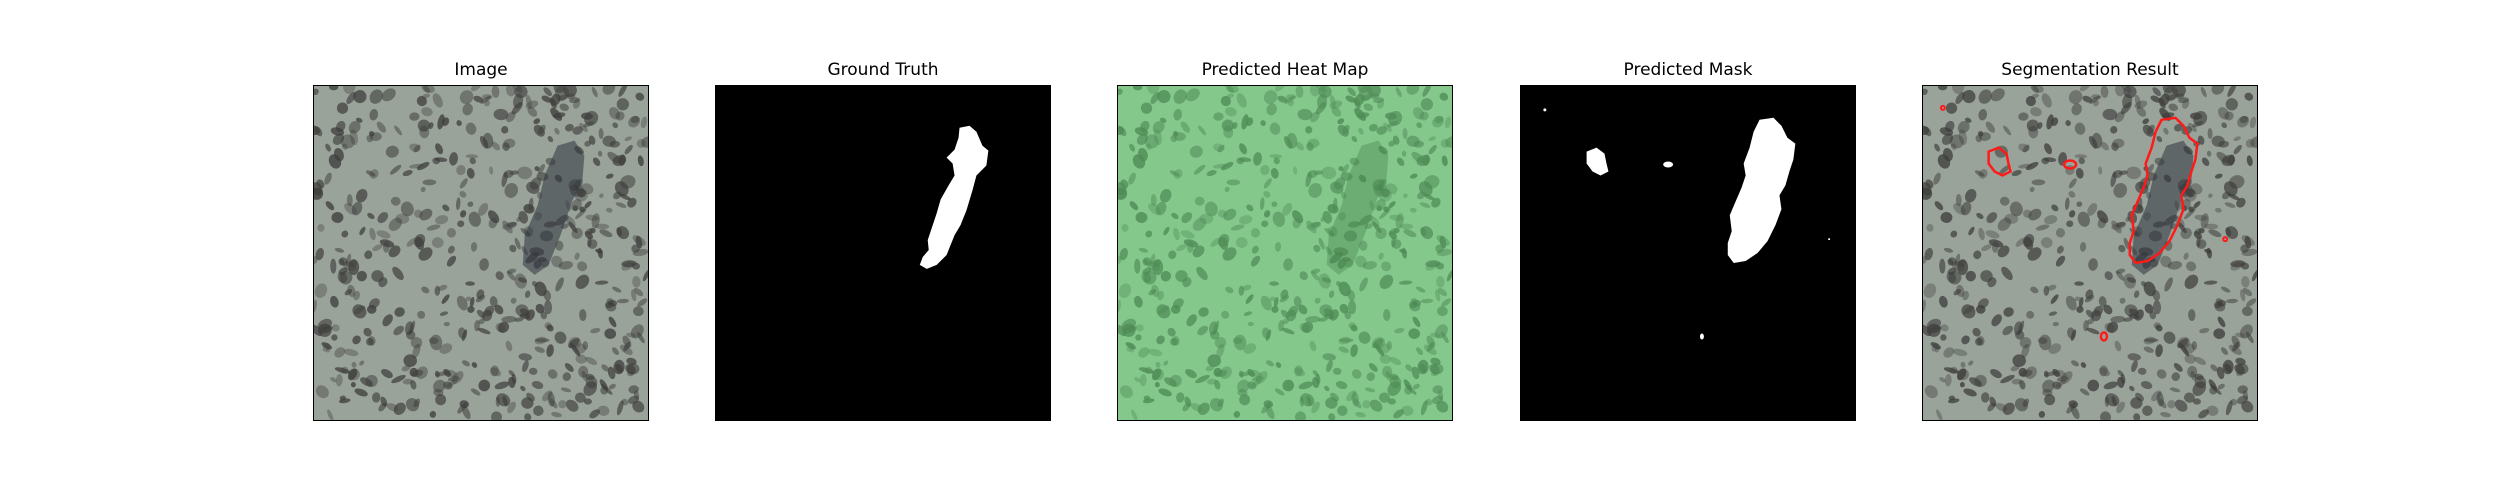 The image size is (2500, 500). Describe the element at coordinates (1761, 190) in the screenshot. I see `predicted-main-blob` at that location.